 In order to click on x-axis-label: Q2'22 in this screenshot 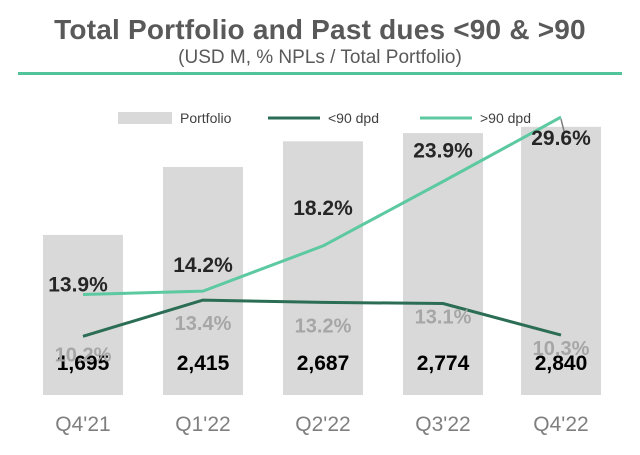, I will do `click(322, 424)`.